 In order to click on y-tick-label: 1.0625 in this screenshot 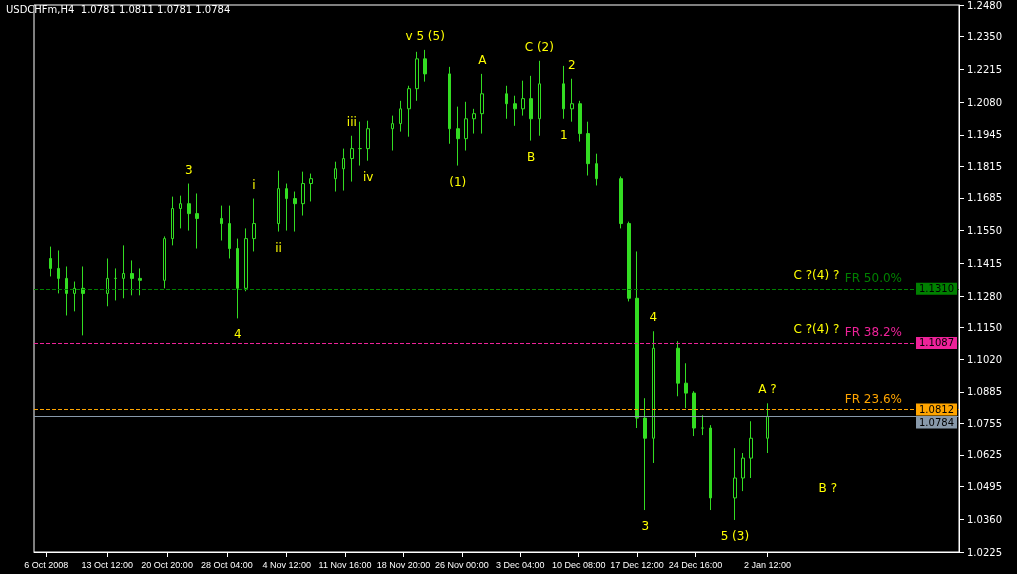, I will do `click(984, 455)`.